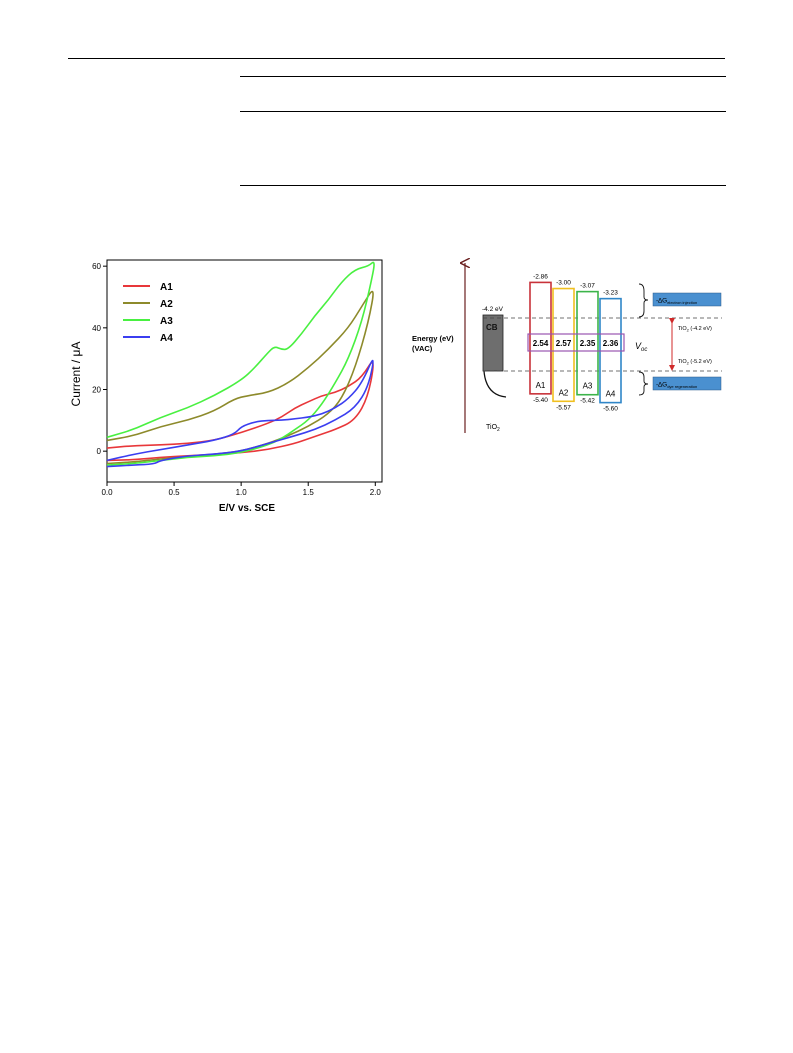 The height and width of the screenshot is (1053, 793). Describe the element at coordinates (166, 338) in the screenshot. I see `legend-label-a4: A4` at that location.